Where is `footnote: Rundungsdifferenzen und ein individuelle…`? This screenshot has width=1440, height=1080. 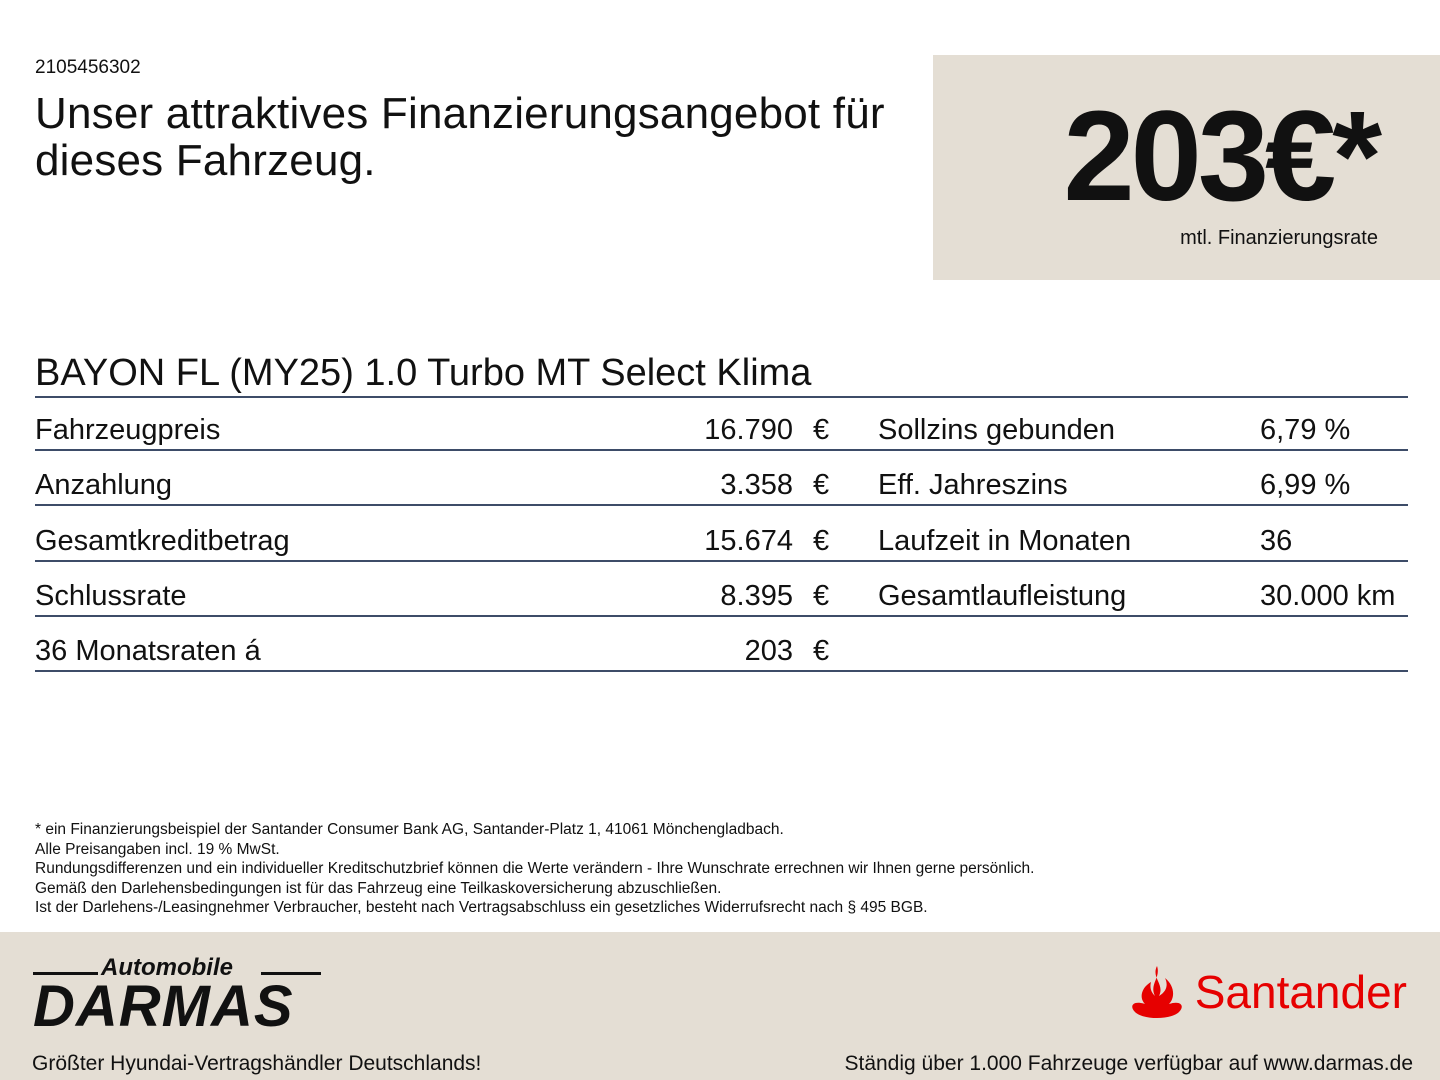 footnote: Rundungsdifferenzen und ein individuelle… is located at coordinates (535, 868).